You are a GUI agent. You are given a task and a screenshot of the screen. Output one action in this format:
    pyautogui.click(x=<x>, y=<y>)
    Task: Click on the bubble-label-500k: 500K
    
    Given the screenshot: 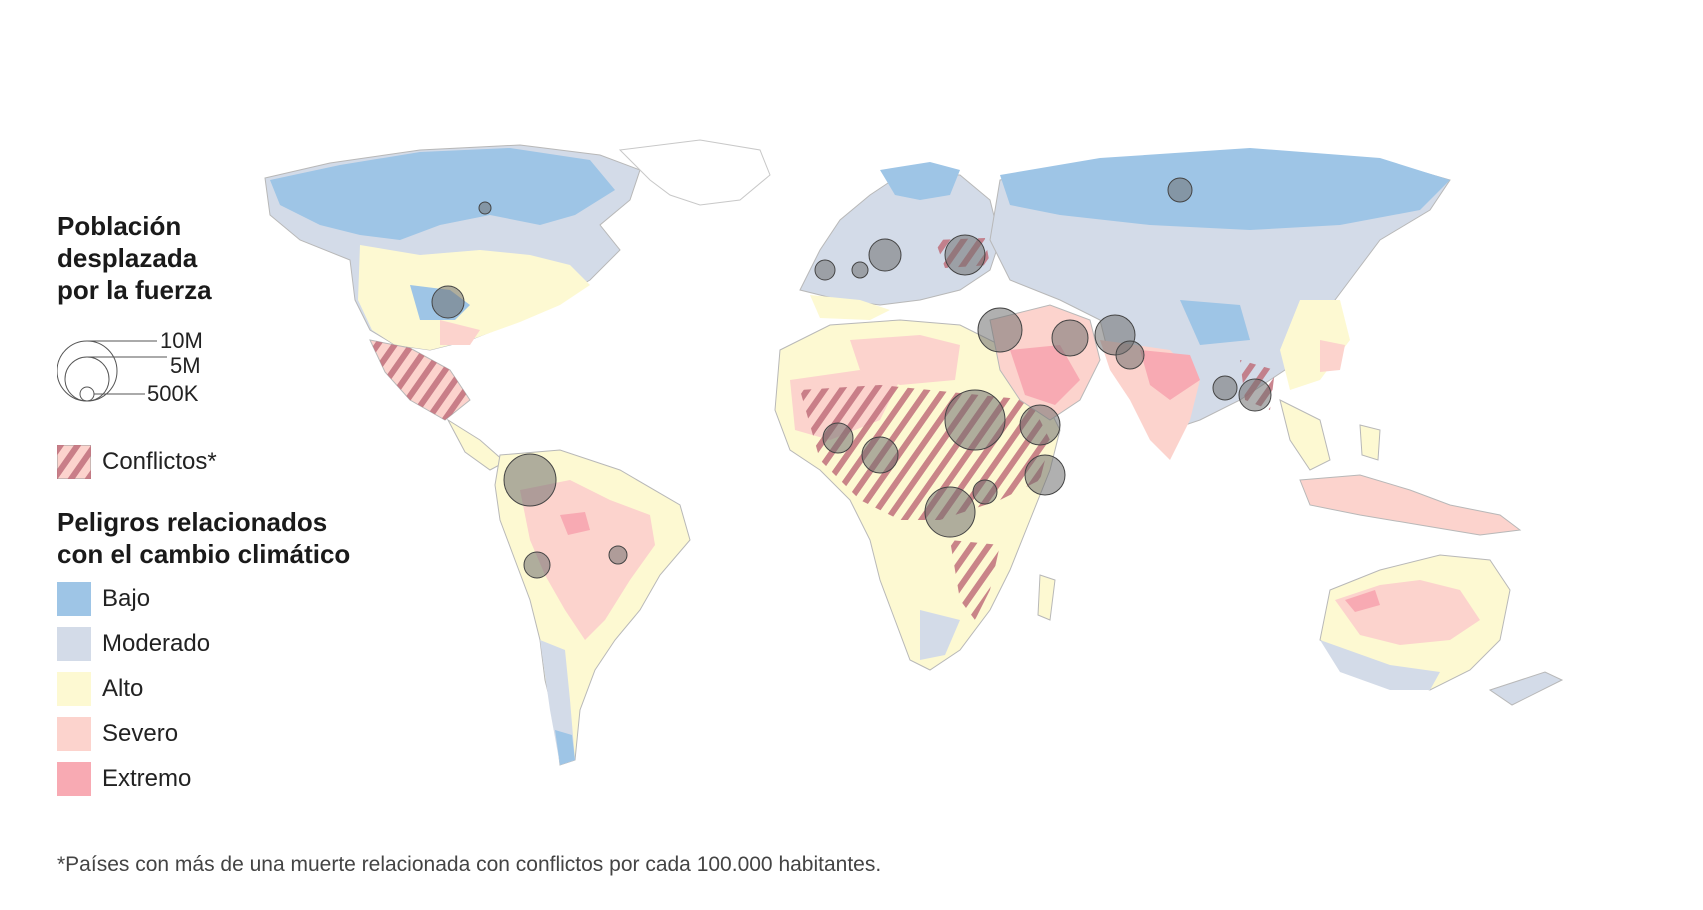 What is the action you would take?
    pyautogui.click(x=173, y=393)
    